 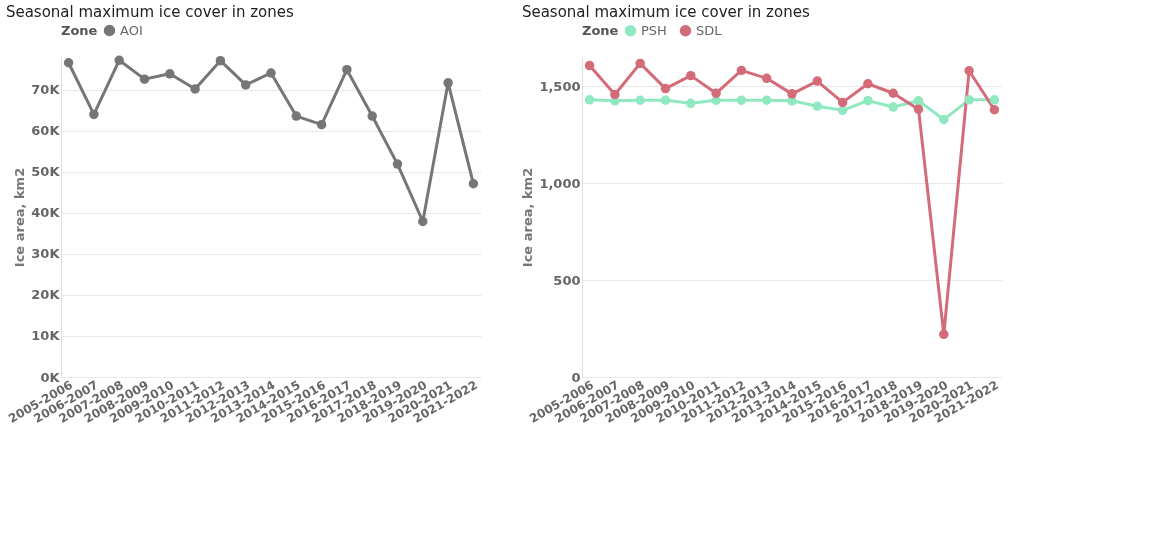 I want to click on y-tick-label: 0K, so click(x=50, y=377).